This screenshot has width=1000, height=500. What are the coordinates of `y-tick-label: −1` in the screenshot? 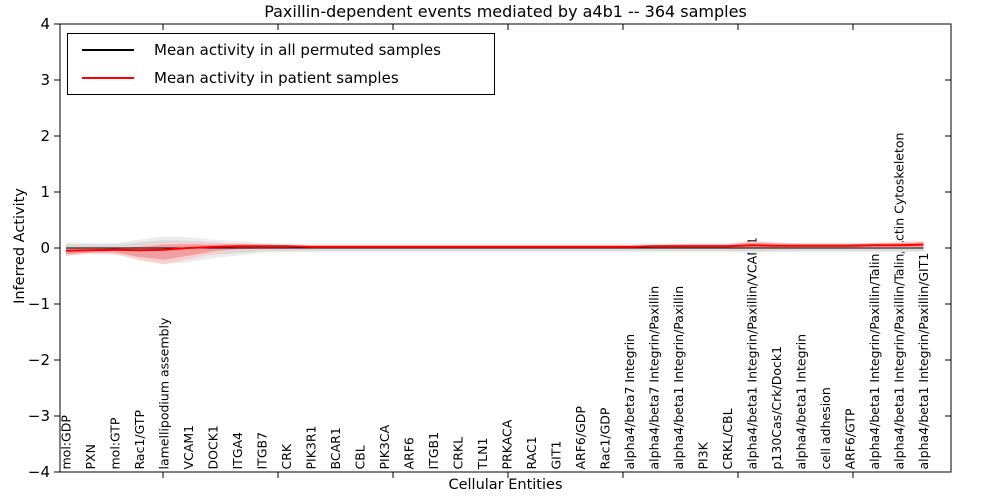 It's located at (39, 304).